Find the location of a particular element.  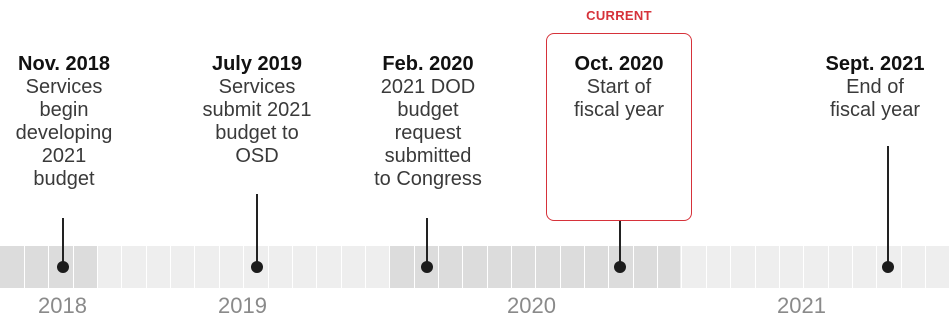

current-label: CURRENT is located at coordinates (619, 15).